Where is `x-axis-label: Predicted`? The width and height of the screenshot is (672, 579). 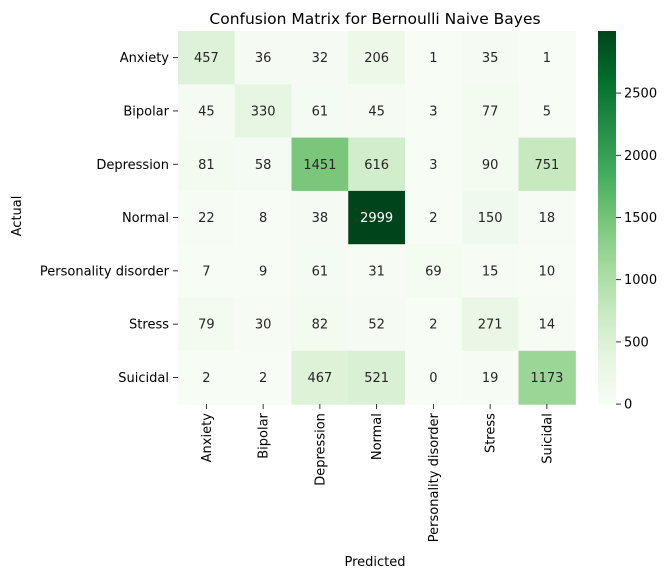
x-axis-label: Predicted is located at coordinates (374, 562).